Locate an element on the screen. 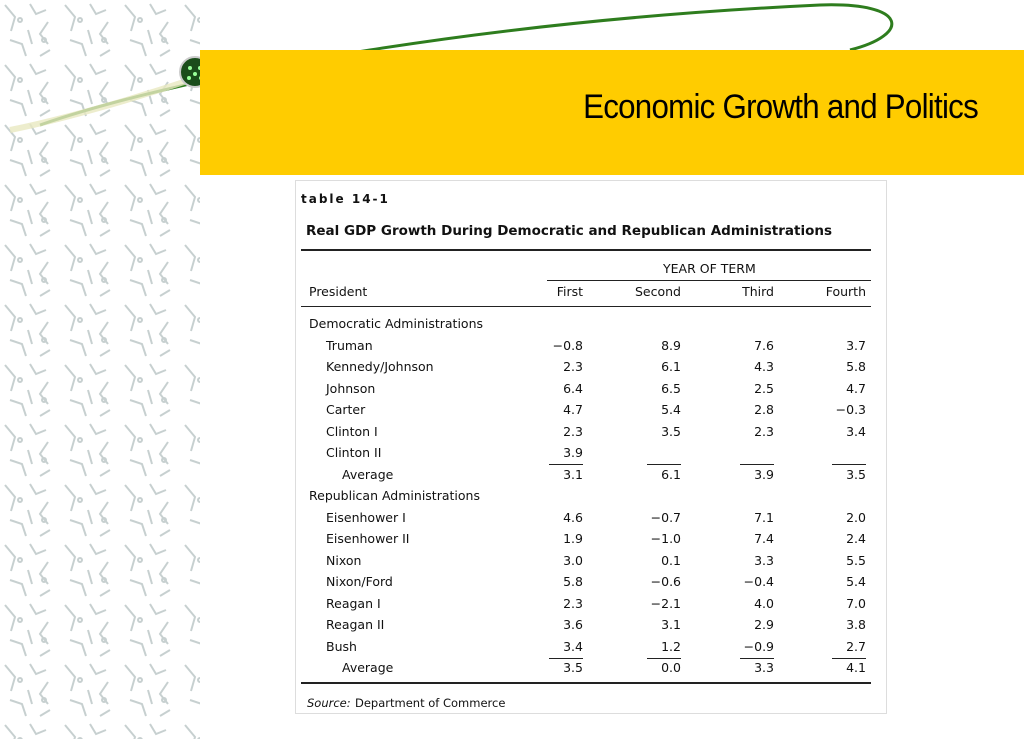  cell: 7.0 is located at coordinates (856, 603).